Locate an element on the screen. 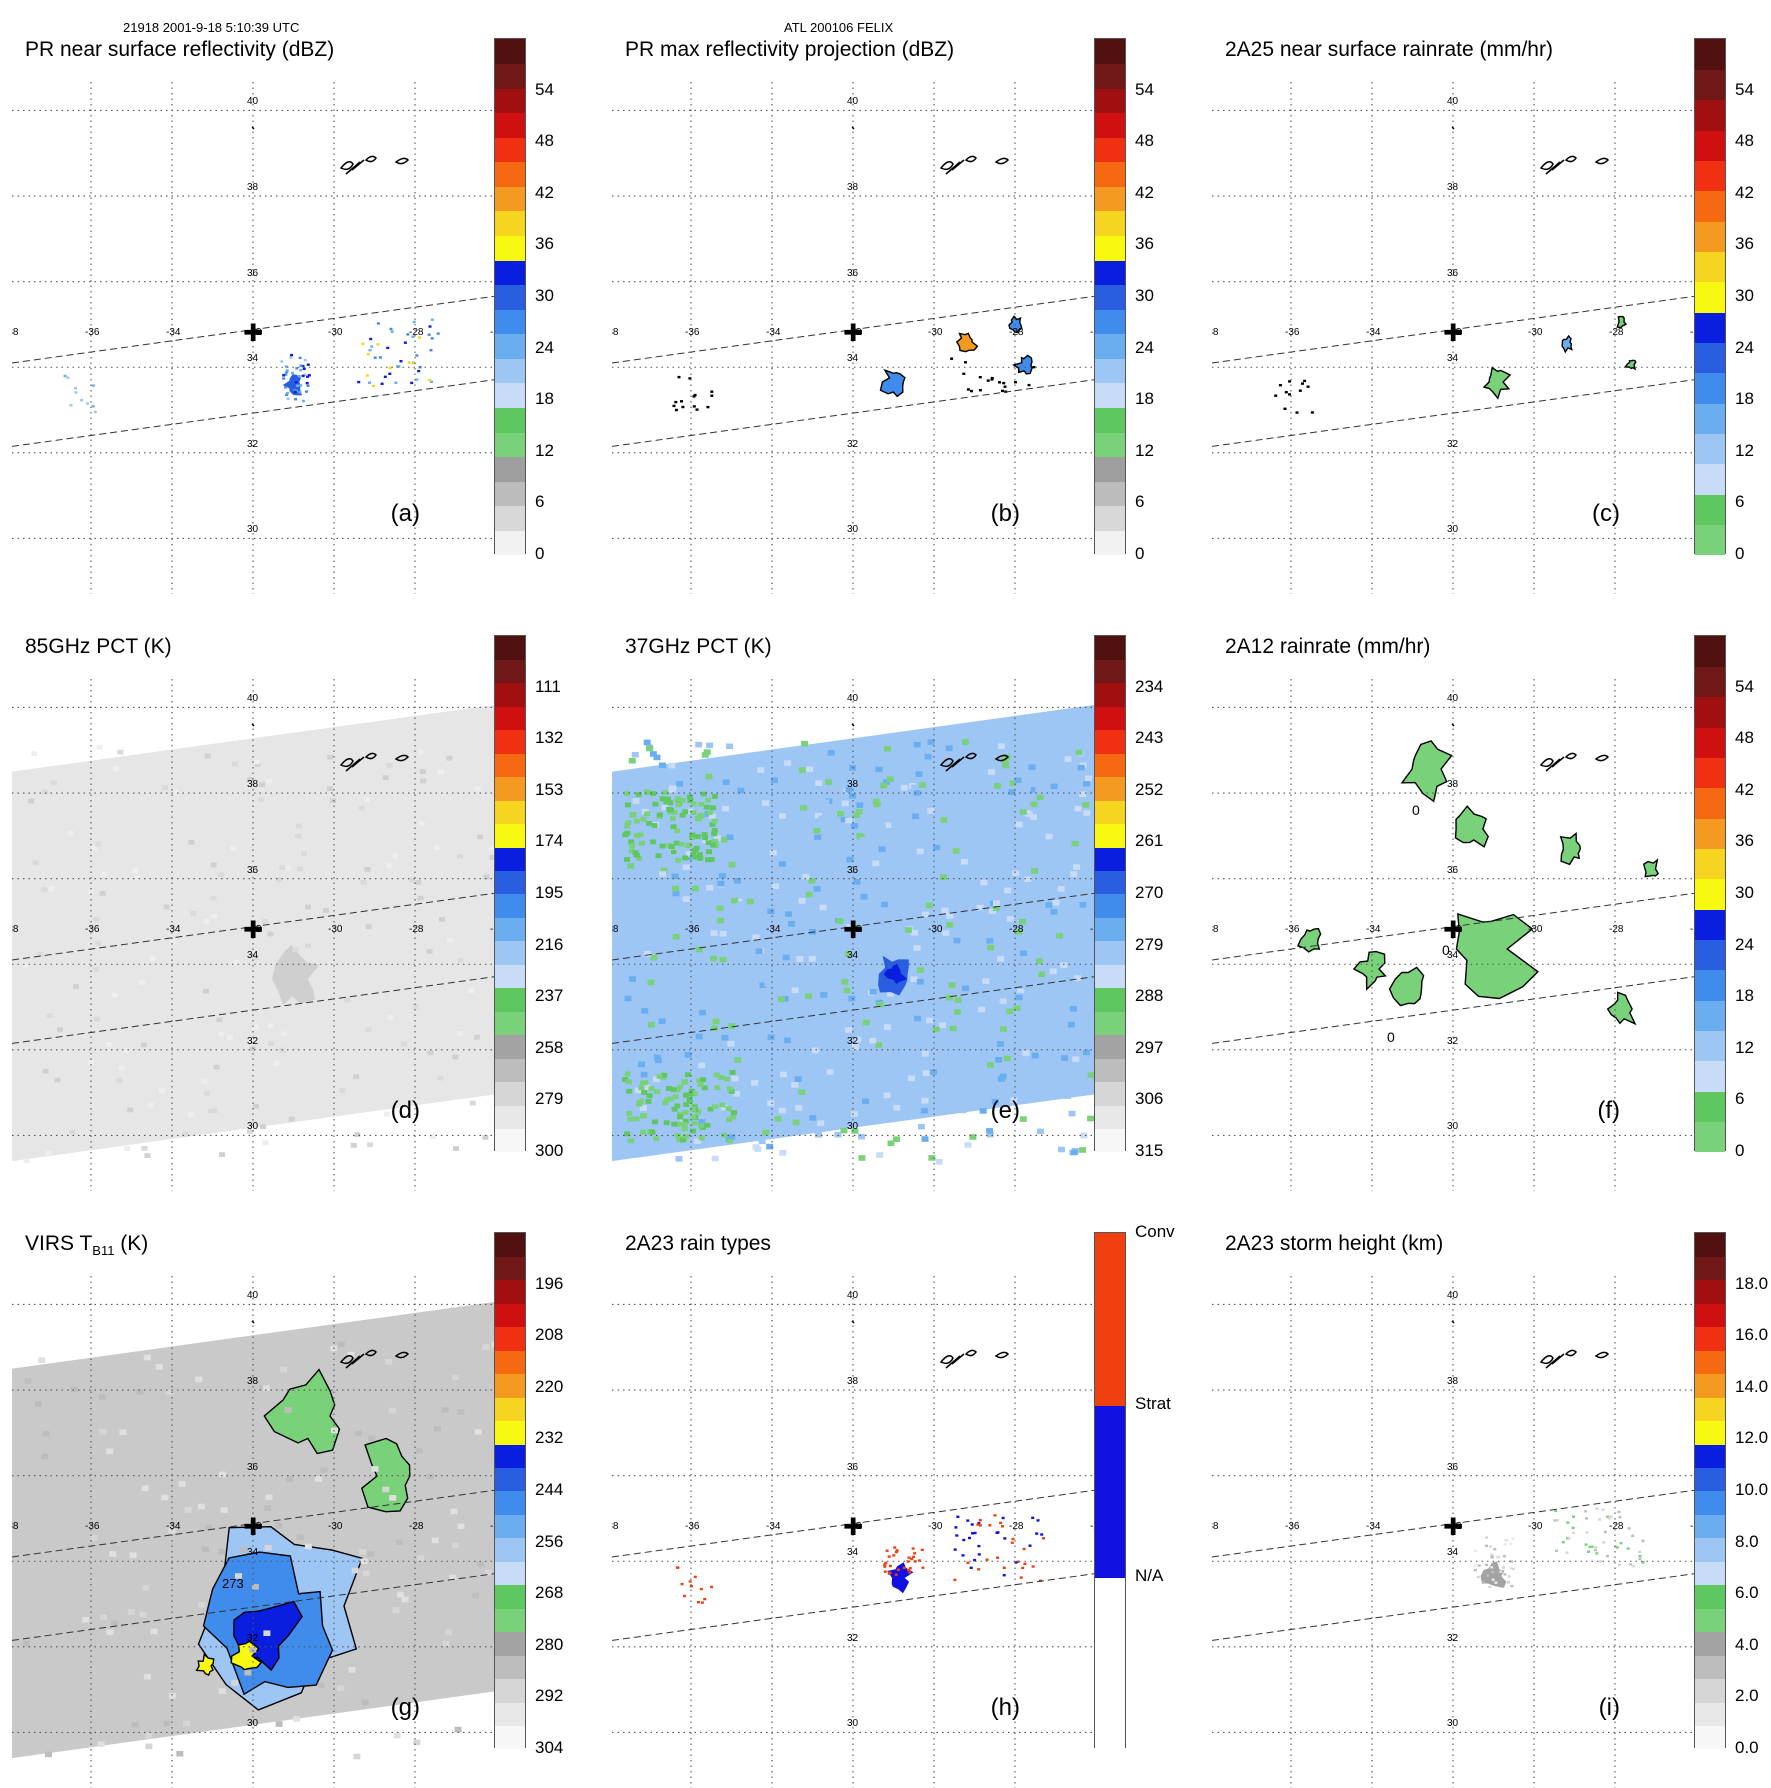  colorbar-tick-label: 30 is located at coordinates (1744, 892).